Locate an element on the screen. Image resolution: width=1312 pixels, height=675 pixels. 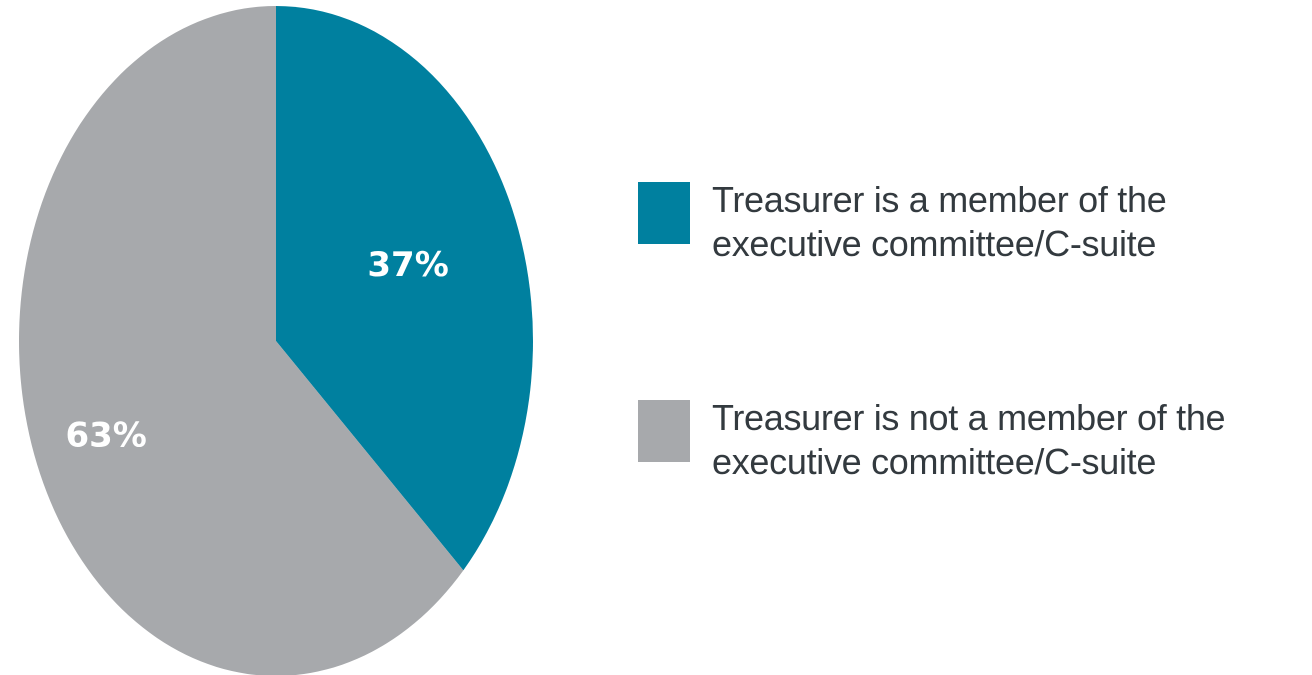
legend-label-non-member-line2: executive committee/C-suite is located at coordinates (934, 461).